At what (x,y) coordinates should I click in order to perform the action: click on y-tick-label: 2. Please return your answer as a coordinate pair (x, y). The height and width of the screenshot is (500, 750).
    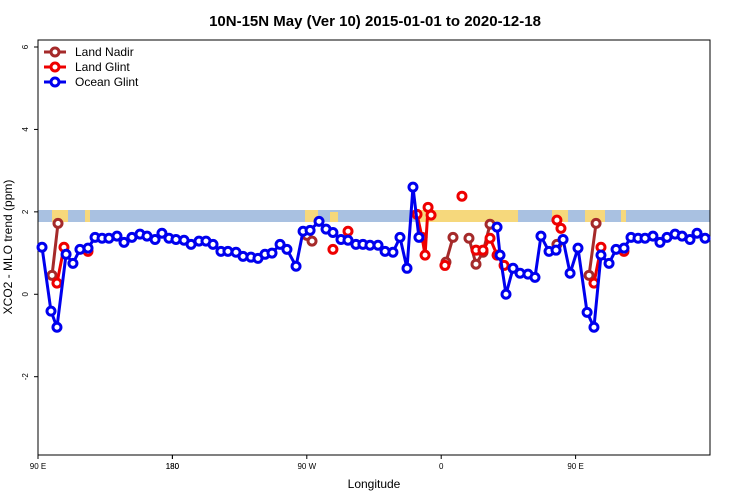
    Looking at the image, I should click on (25, 211).